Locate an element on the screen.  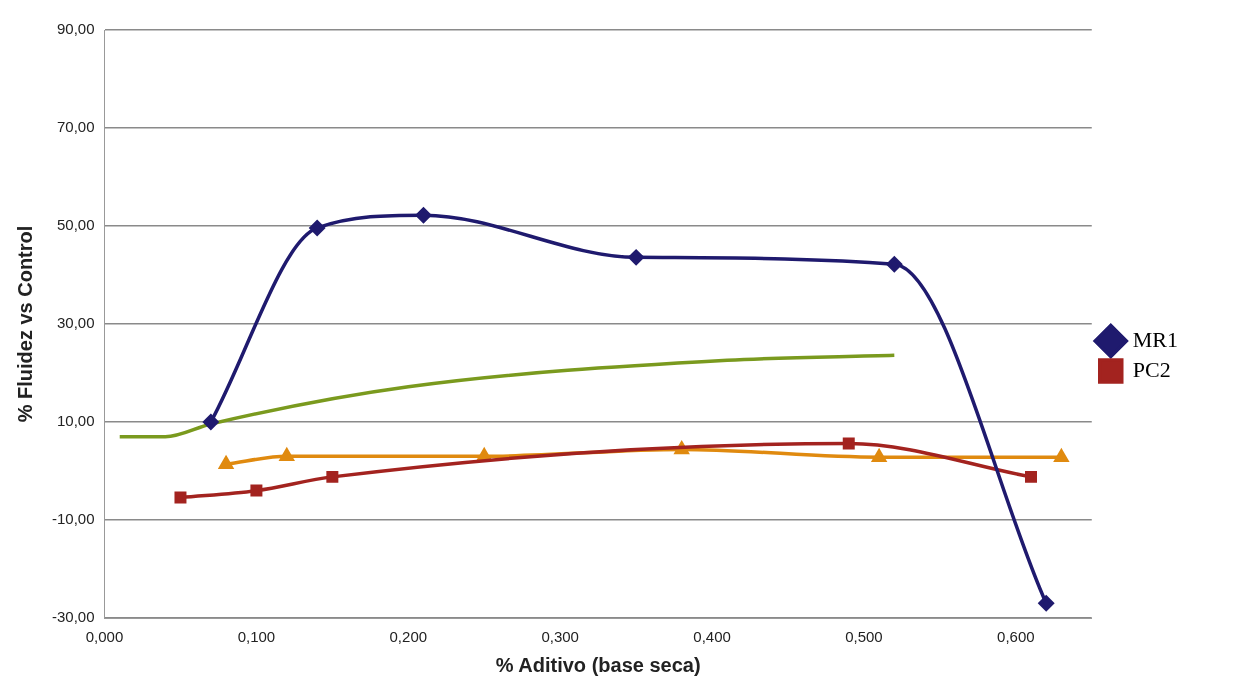
y-tick-label: 50,00 is located at coordinates (75, 225).